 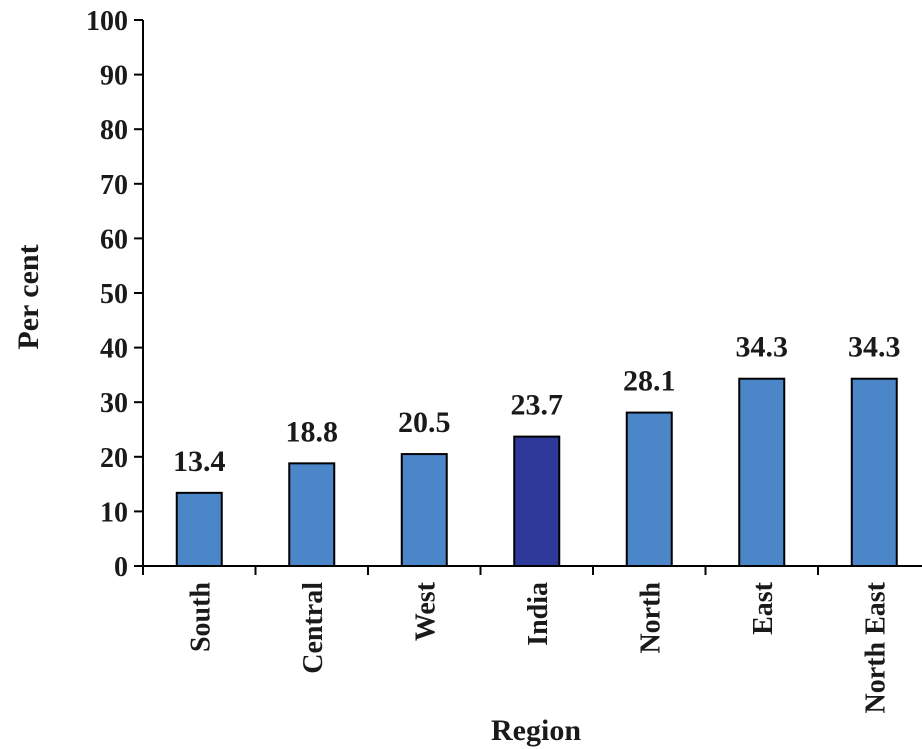 I want to click on y-tick-label: 80, so click(x=114, y=130).